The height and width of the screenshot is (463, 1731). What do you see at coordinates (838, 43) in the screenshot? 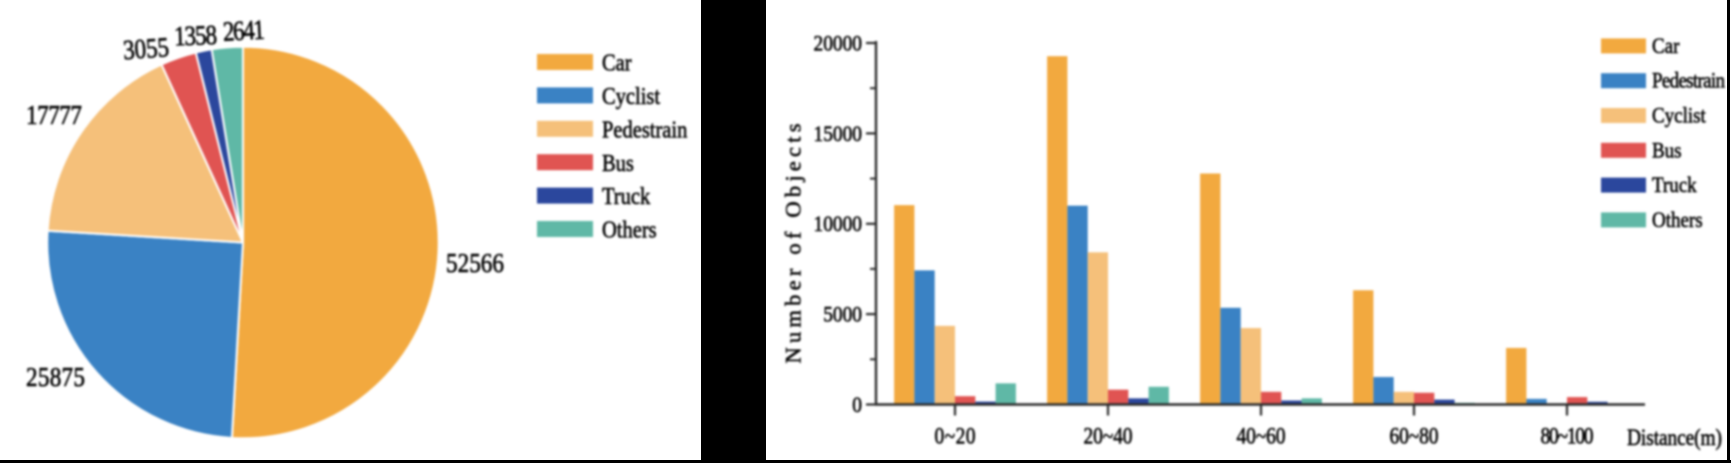
I see `svg-text: 20000` at bounding box center [838, 43].